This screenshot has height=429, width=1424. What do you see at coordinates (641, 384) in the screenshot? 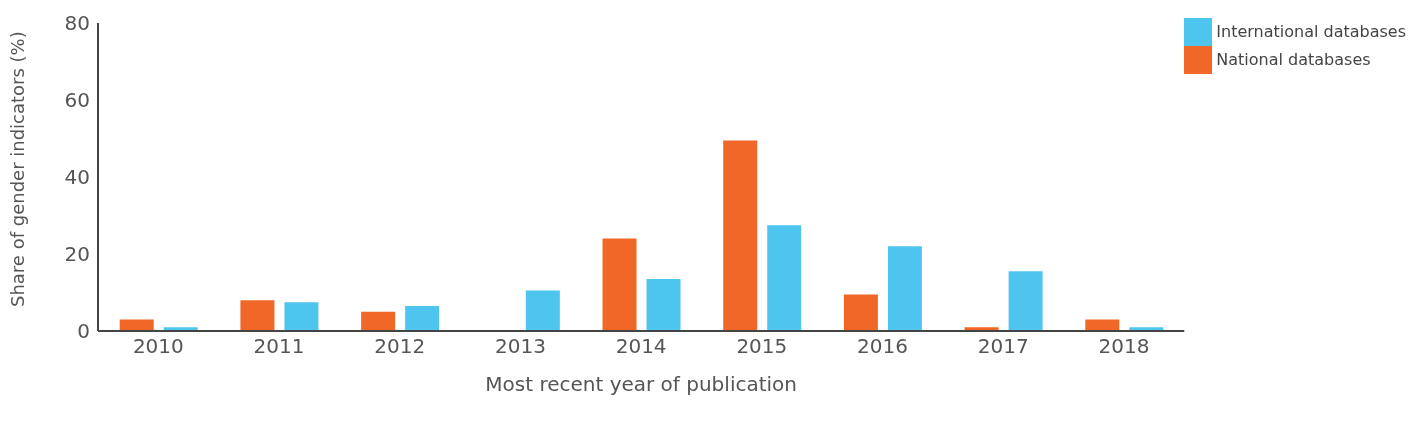
I see `x-axis-title: Most recent year of publication` at bounding box center [641, 384].